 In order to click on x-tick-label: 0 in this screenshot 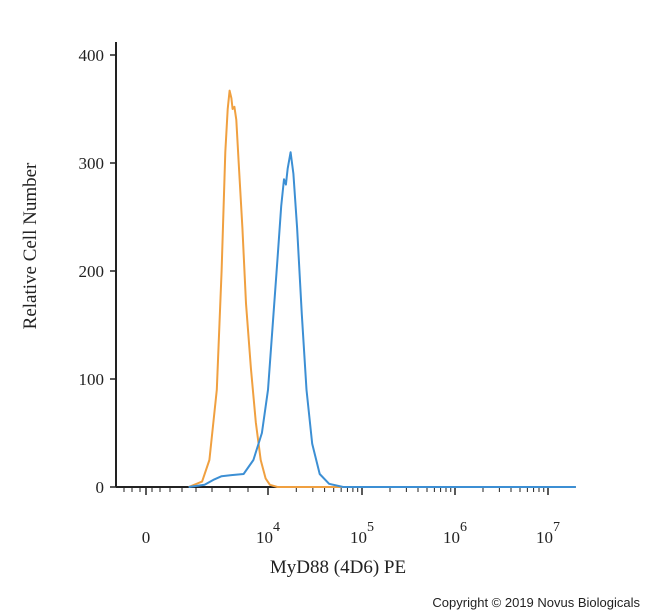, I will do `click(146, 537)`.